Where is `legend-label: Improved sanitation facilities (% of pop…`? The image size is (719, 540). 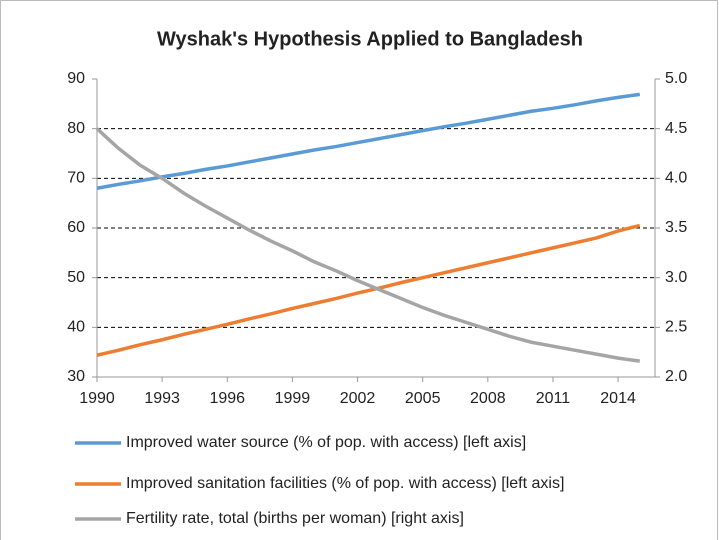
legend-label: Improved sanitation facilities (% of pop… is located at coordinates (345, 483).